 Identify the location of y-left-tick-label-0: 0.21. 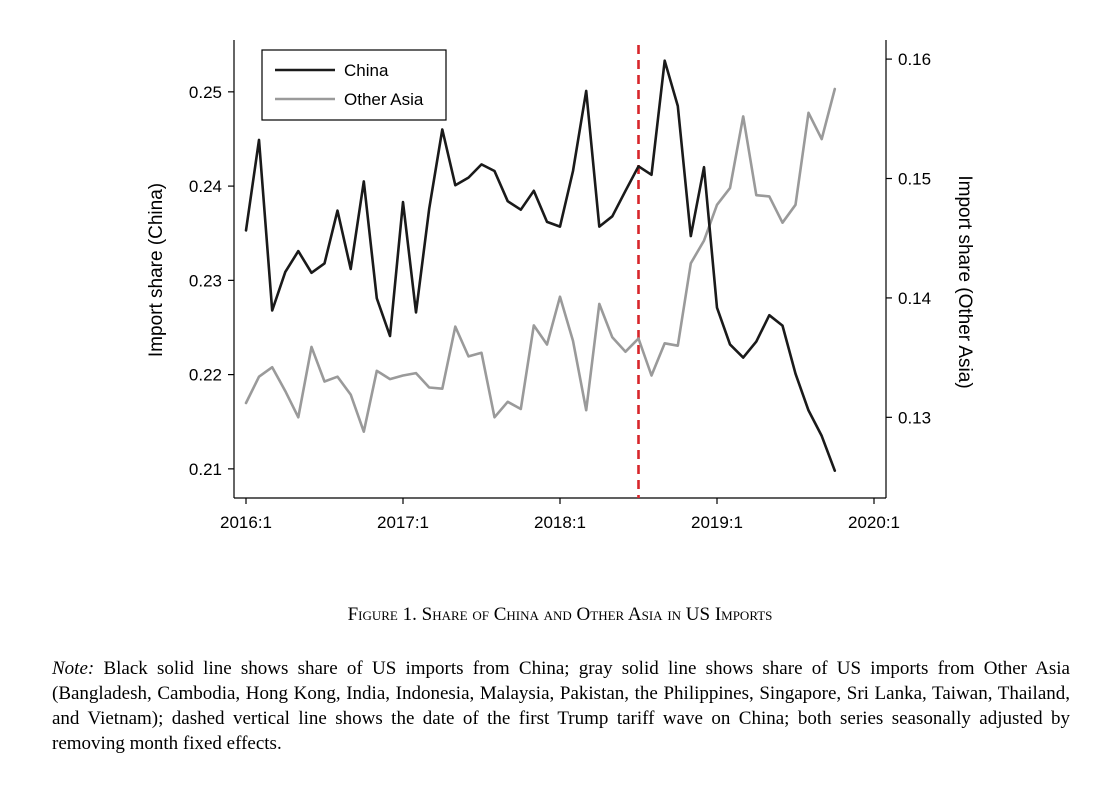
(205, 469).